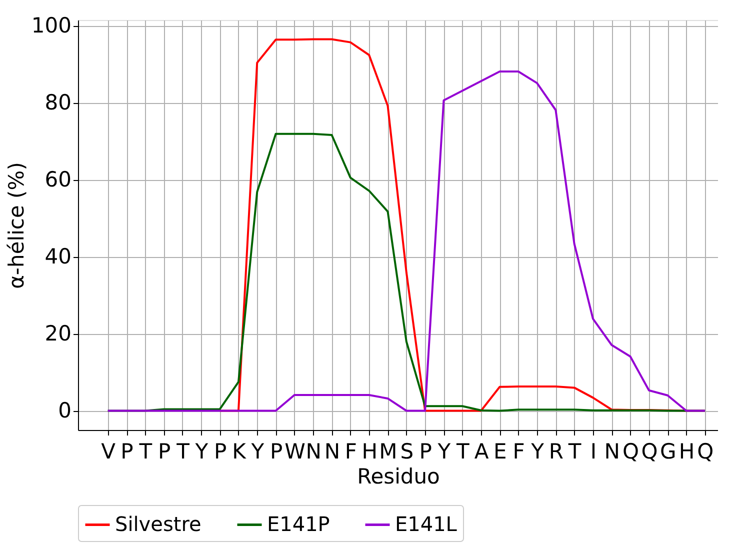 The image size is (747, 559). What do you see at coordinates (158, 524) in the screenshot?
I see `legend-label: Silvestre` at bounding box center [158, 524].